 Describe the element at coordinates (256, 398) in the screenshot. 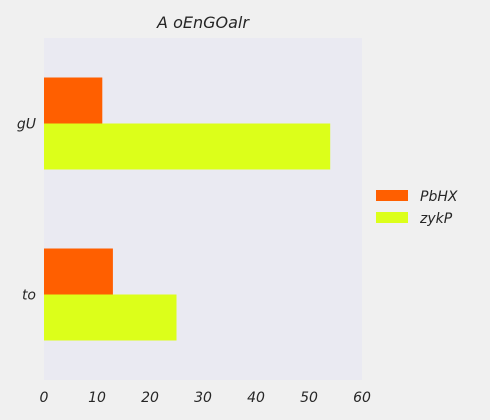

I see `x-tick-label: 40` at that location.